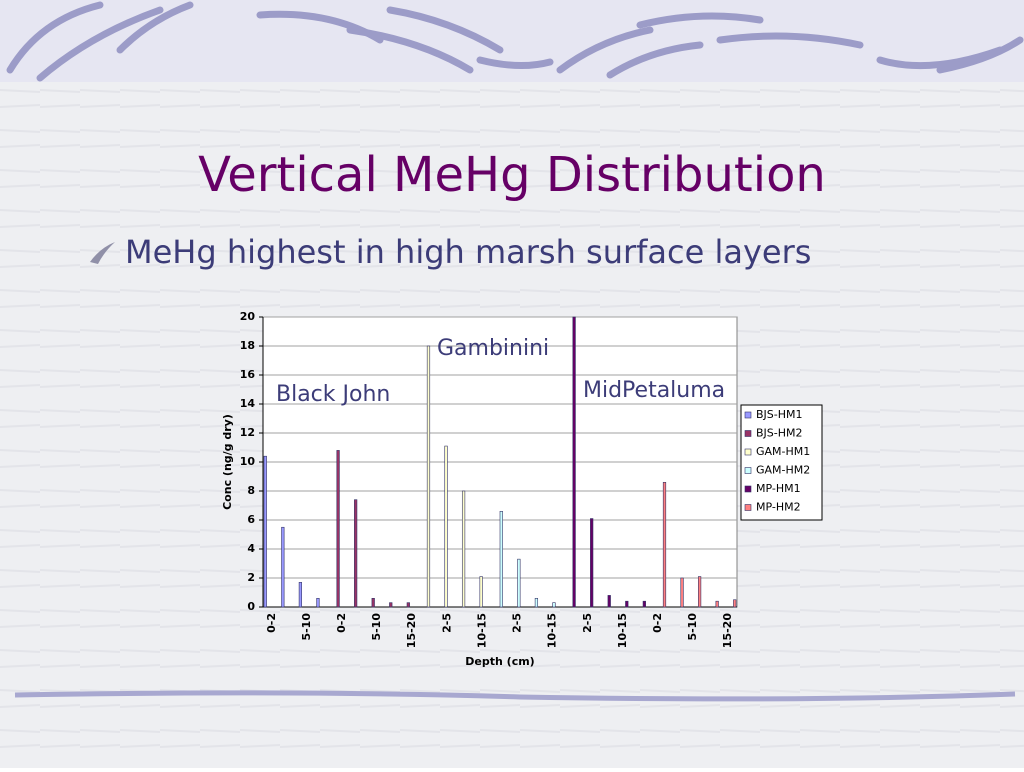 The image size is (1024, 772). Describe the element at coordinates (654, 390) in the screenshot. I see `annotation: MidPetaluma` at that location.